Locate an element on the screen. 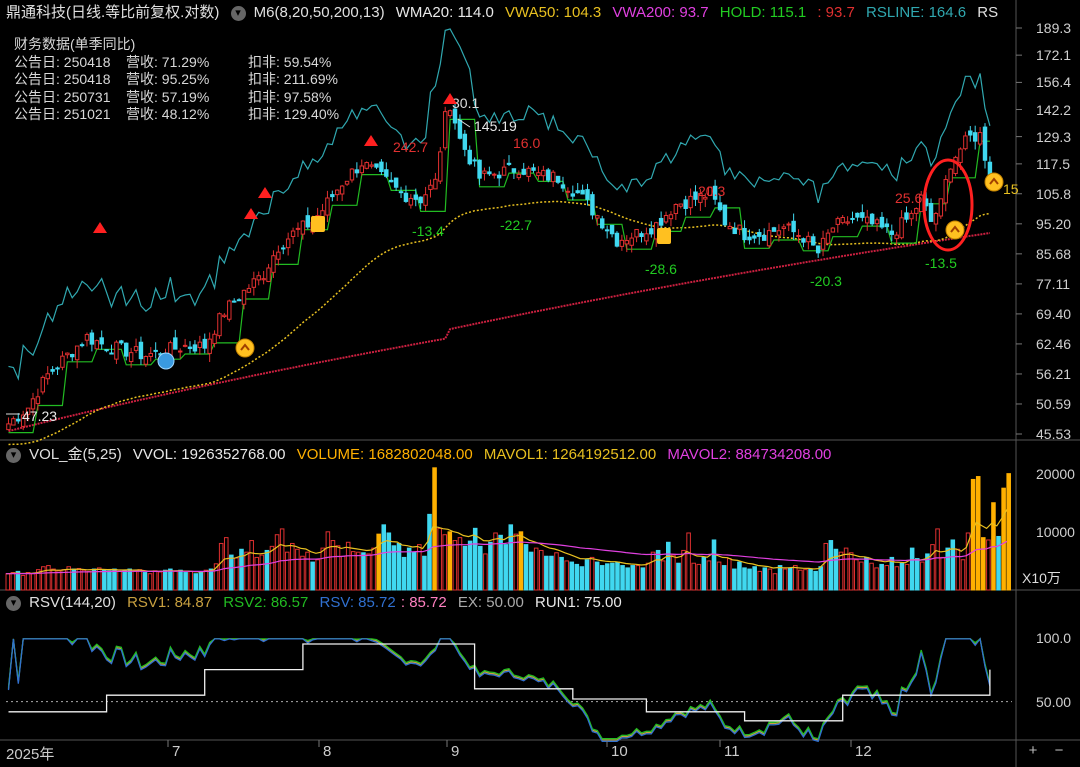  ma-label: M6(8,20,50,200,13) is located at coordinates (319, 12).